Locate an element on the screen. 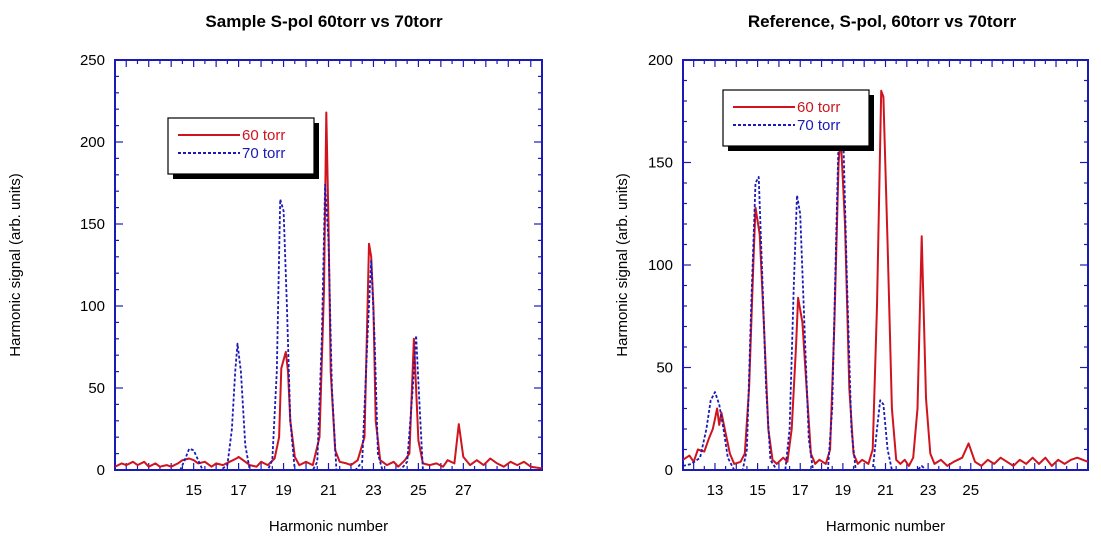 The image size is (1101, 544). chart-title: Reference, S-pol, 60torr vs 70torr is located at coordinates (882, 21).